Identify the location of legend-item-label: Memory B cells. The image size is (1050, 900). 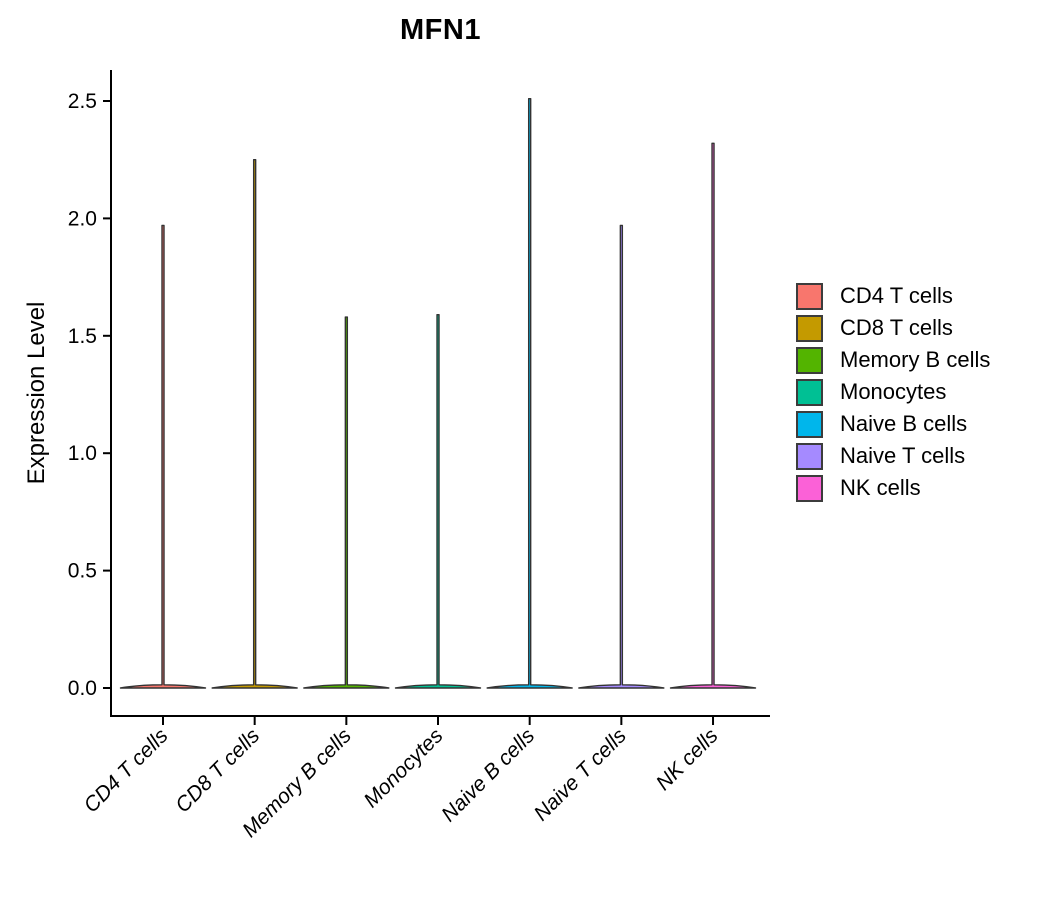
(915, 359).